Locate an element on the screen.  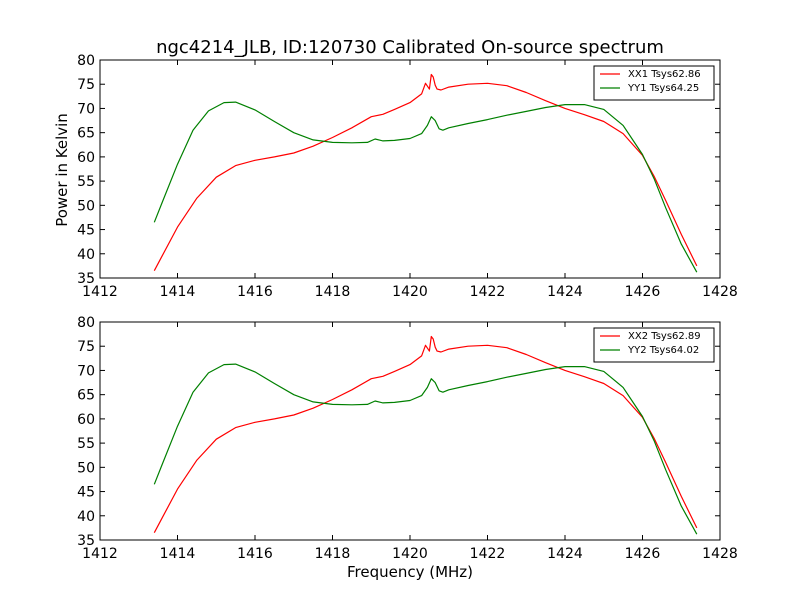
legend: XX1 Tsys62.86 YY1 Tsys64.25 is located at coordinates (654, 83).